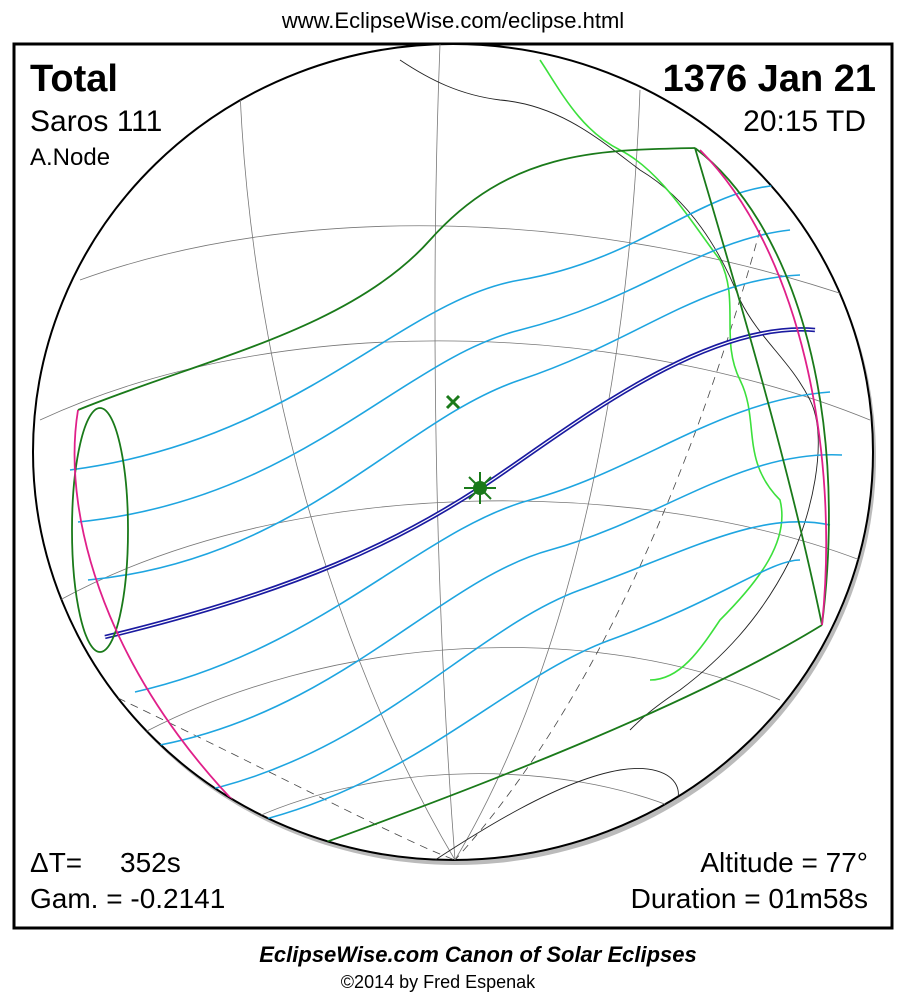 The image size is (908, 1004). What do you see at coordinates (96, 121) in the screenshot?
I see `saros: Saros 111` at bounding box center [96, 121].